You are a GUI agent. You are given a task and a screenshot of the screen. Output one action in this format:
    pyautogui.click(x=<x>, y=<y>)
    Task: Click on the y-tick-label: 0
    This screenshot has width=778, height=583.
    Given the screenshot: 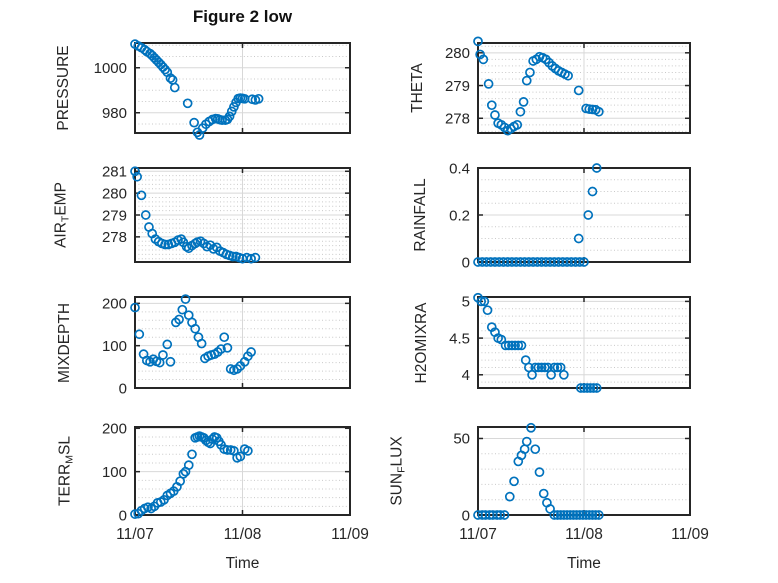 What is the action you would take?
    pyautogui.click(x=123, y=388)
    